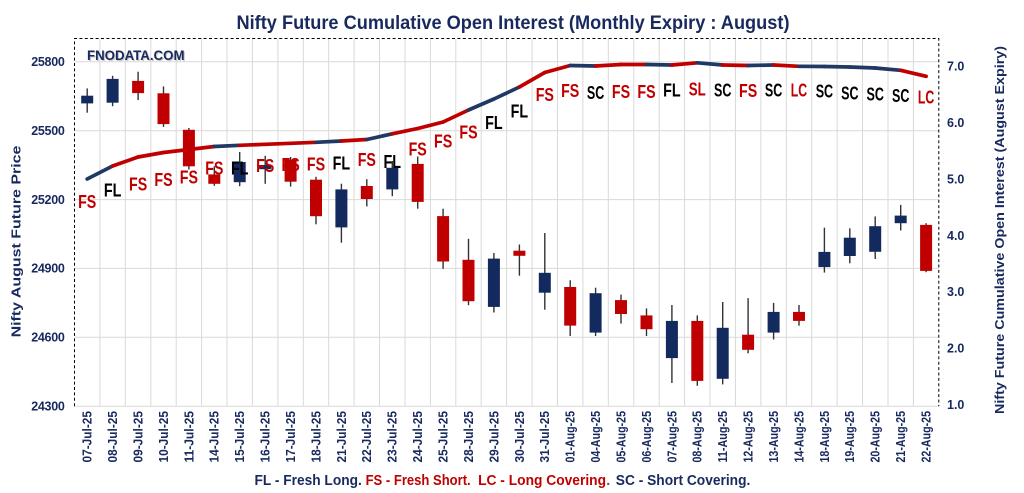 The width and height of the screenshot is (1024, 493). I want to click on svg-text: 21-Aug-25, so click(901, 437).